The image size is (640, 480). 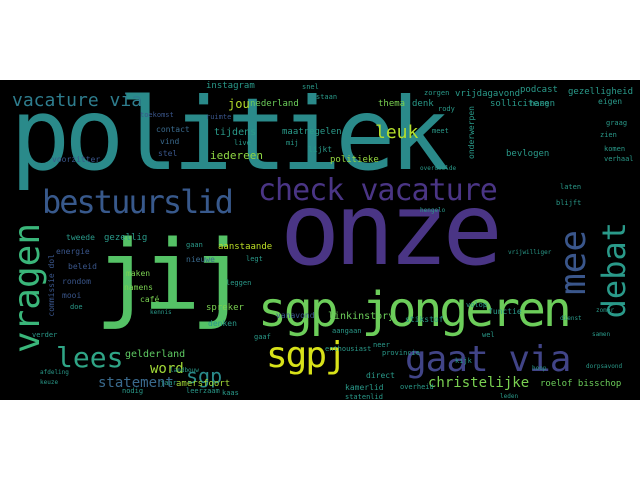 What do you see at coordinates (292, 143) in the screenshot?
I see `word-mij: mij` at bounding box center [292, 143].